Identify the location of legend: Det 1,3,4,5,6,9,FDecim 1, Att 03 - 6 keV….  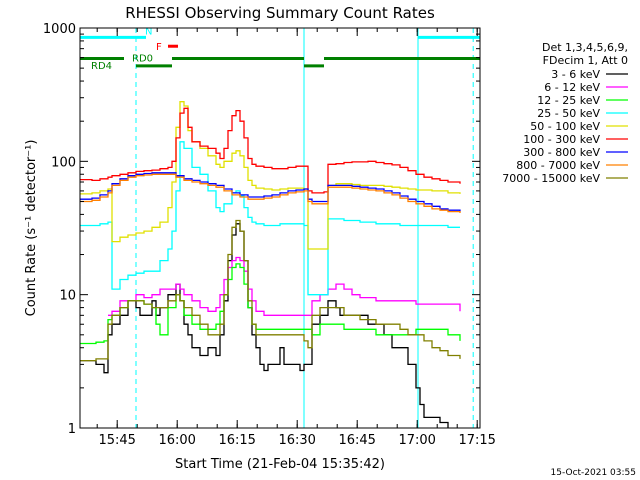
(565, 113).